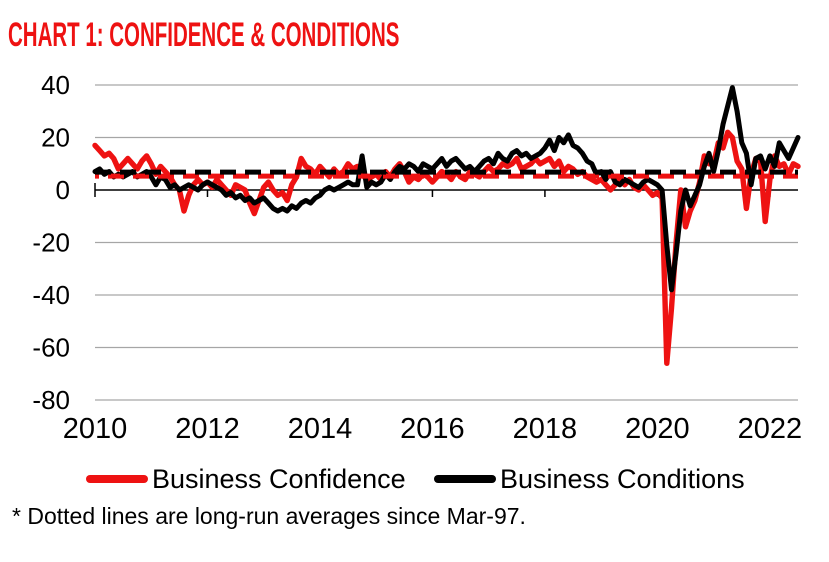 The image size is (829, 562). Describe the element at coordinates (657, 429) in the screenshot. I see `x-tick-label-2020: 2020` at that location.